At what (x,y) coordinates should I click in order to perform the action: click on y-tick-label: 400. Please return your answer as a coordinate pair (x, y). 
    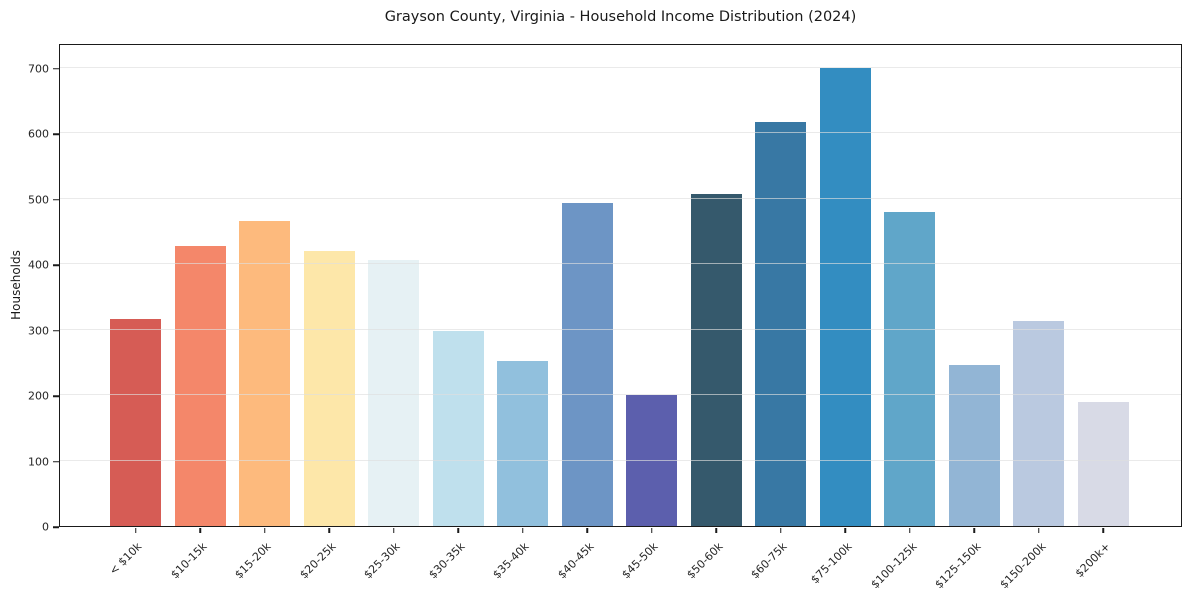
    Looking at the image, I should click on (38, 265).